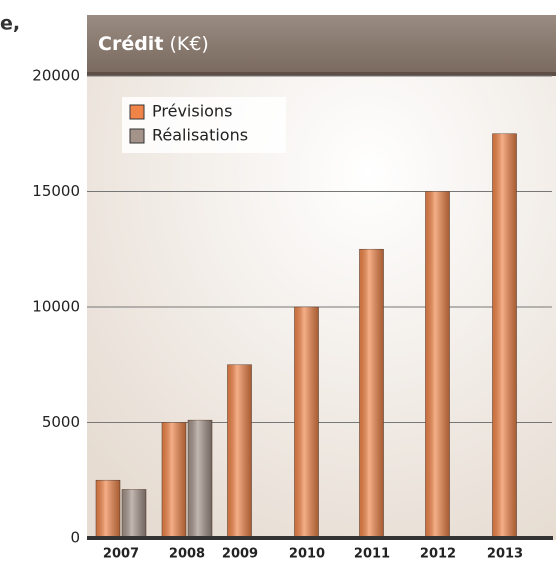  What do you see at coordinates (192, 111) in the screenshot?
I see `legend-label: Prévisions` at bounding box center [192, 111].